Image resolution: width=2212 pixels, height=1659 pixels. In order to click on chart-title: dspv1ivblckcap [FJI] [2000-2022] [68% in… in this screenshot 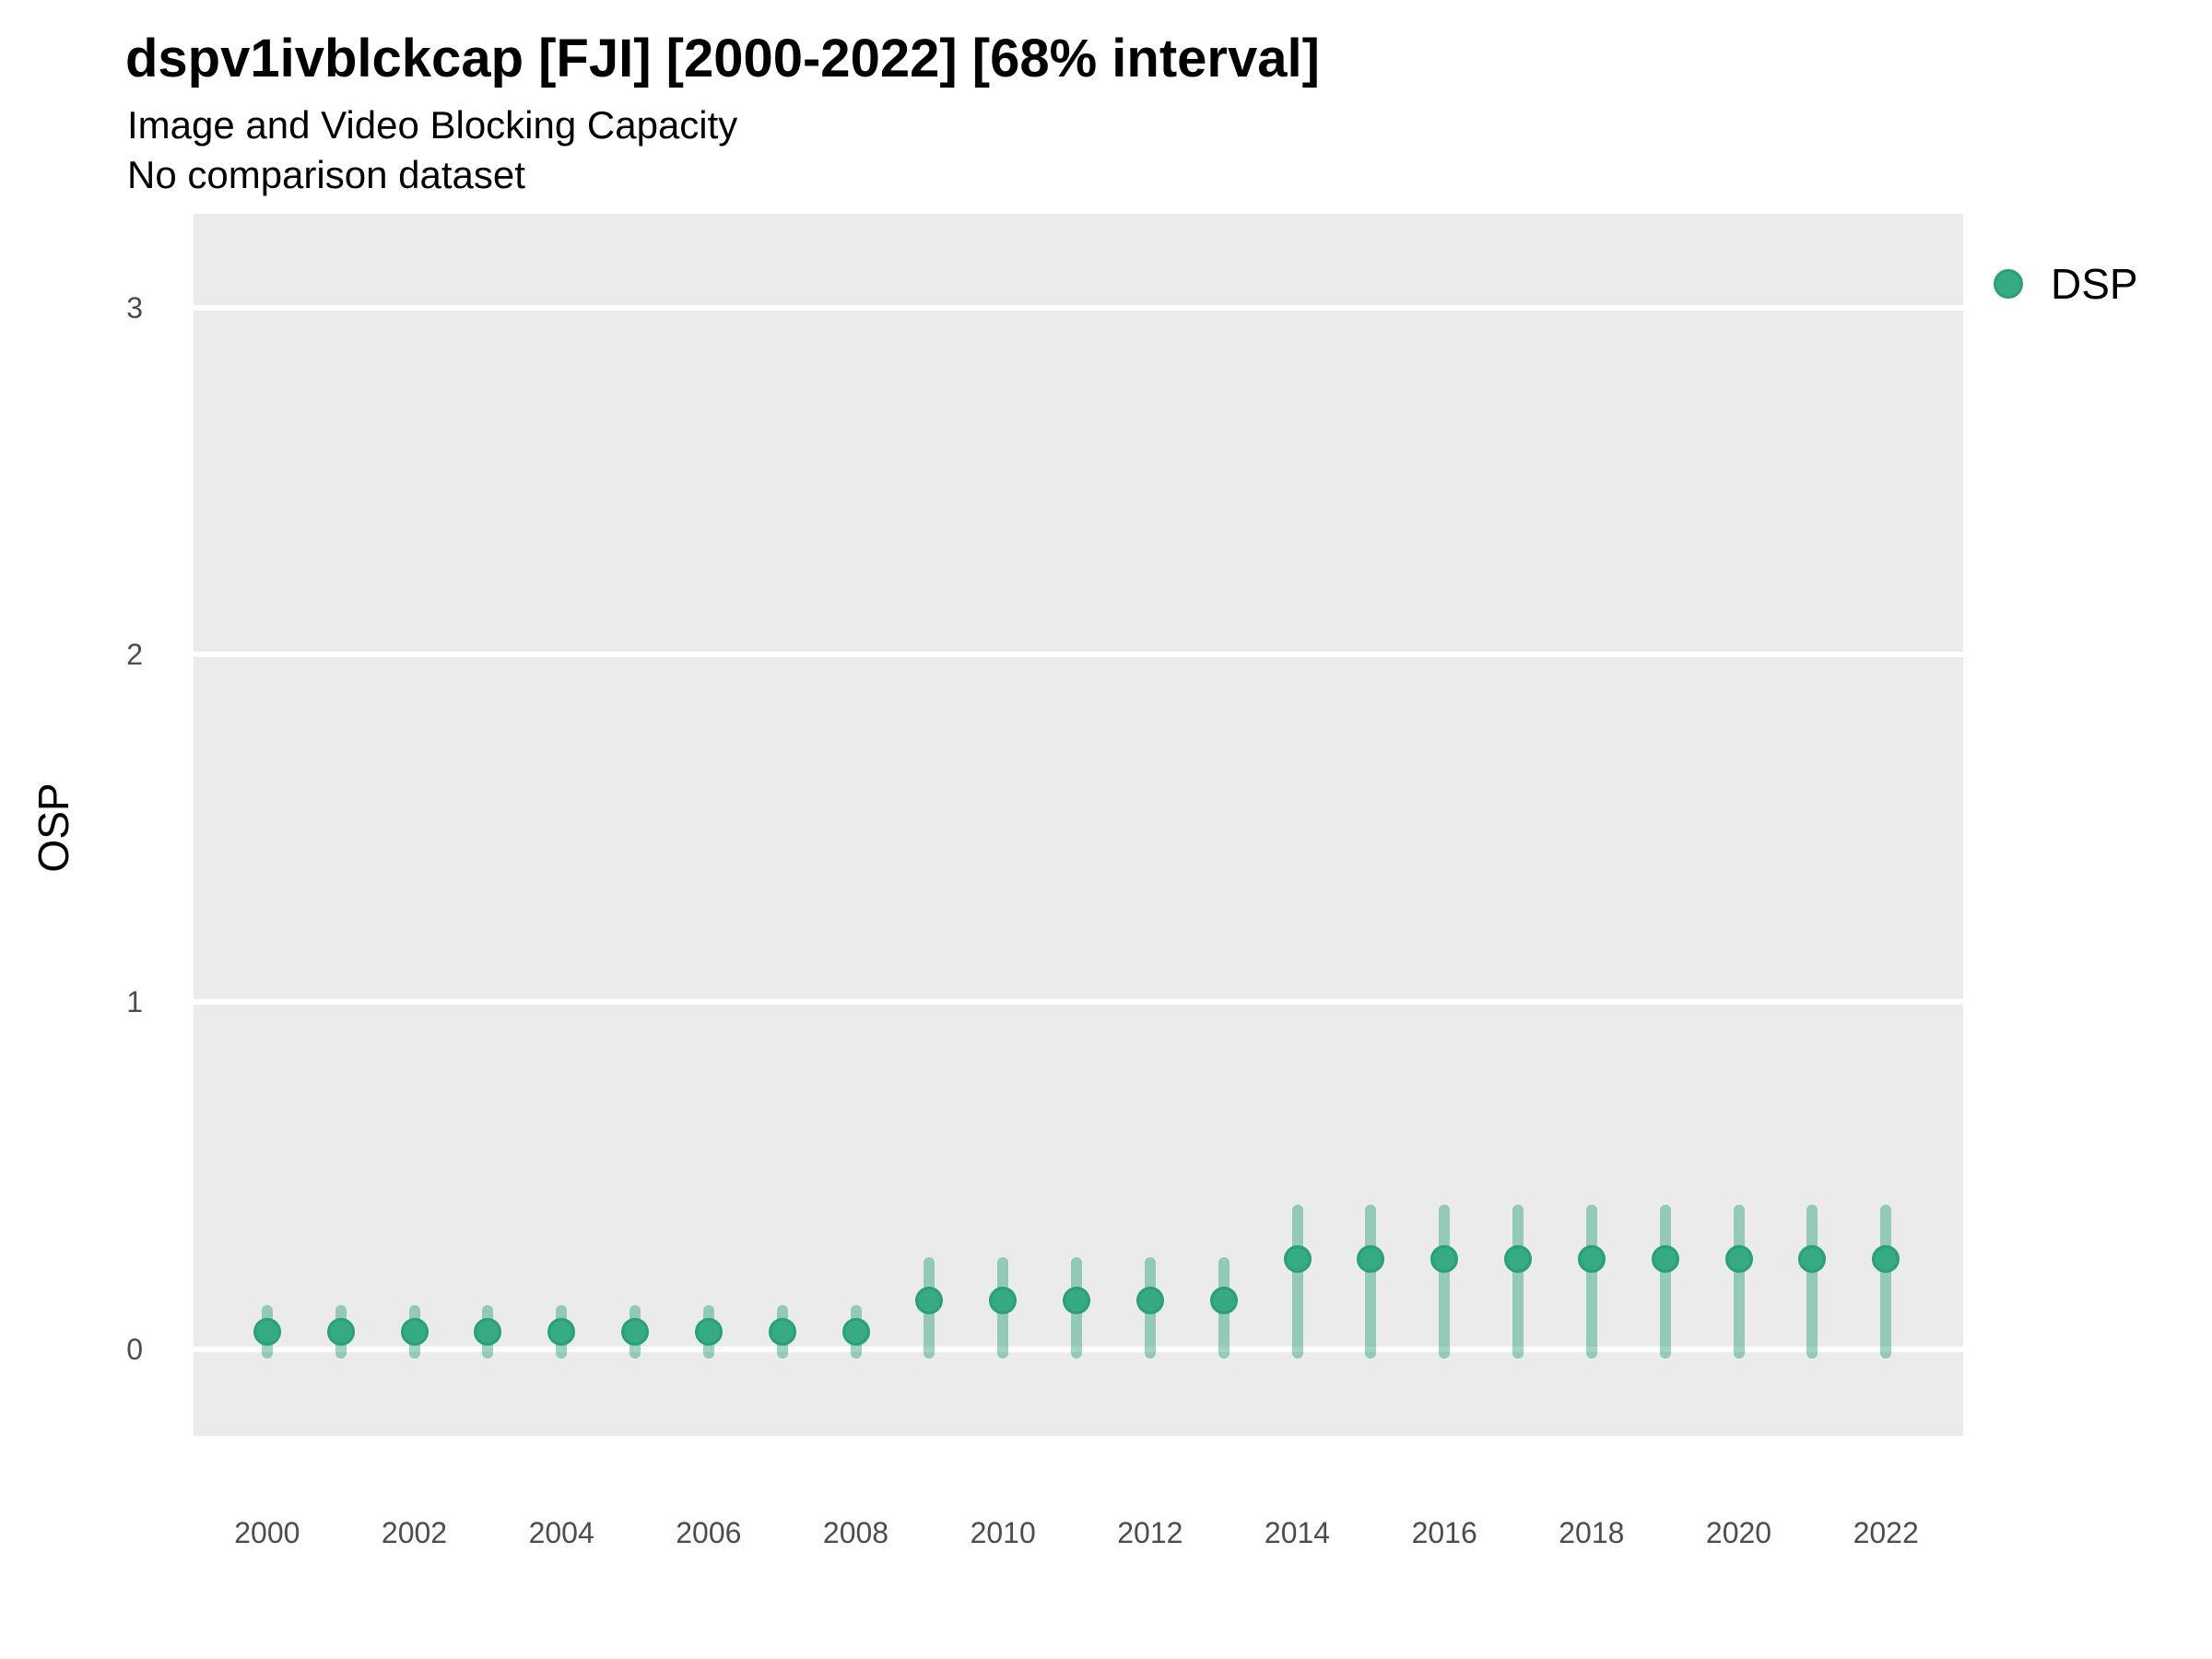, I will do `click(722, 58)`.